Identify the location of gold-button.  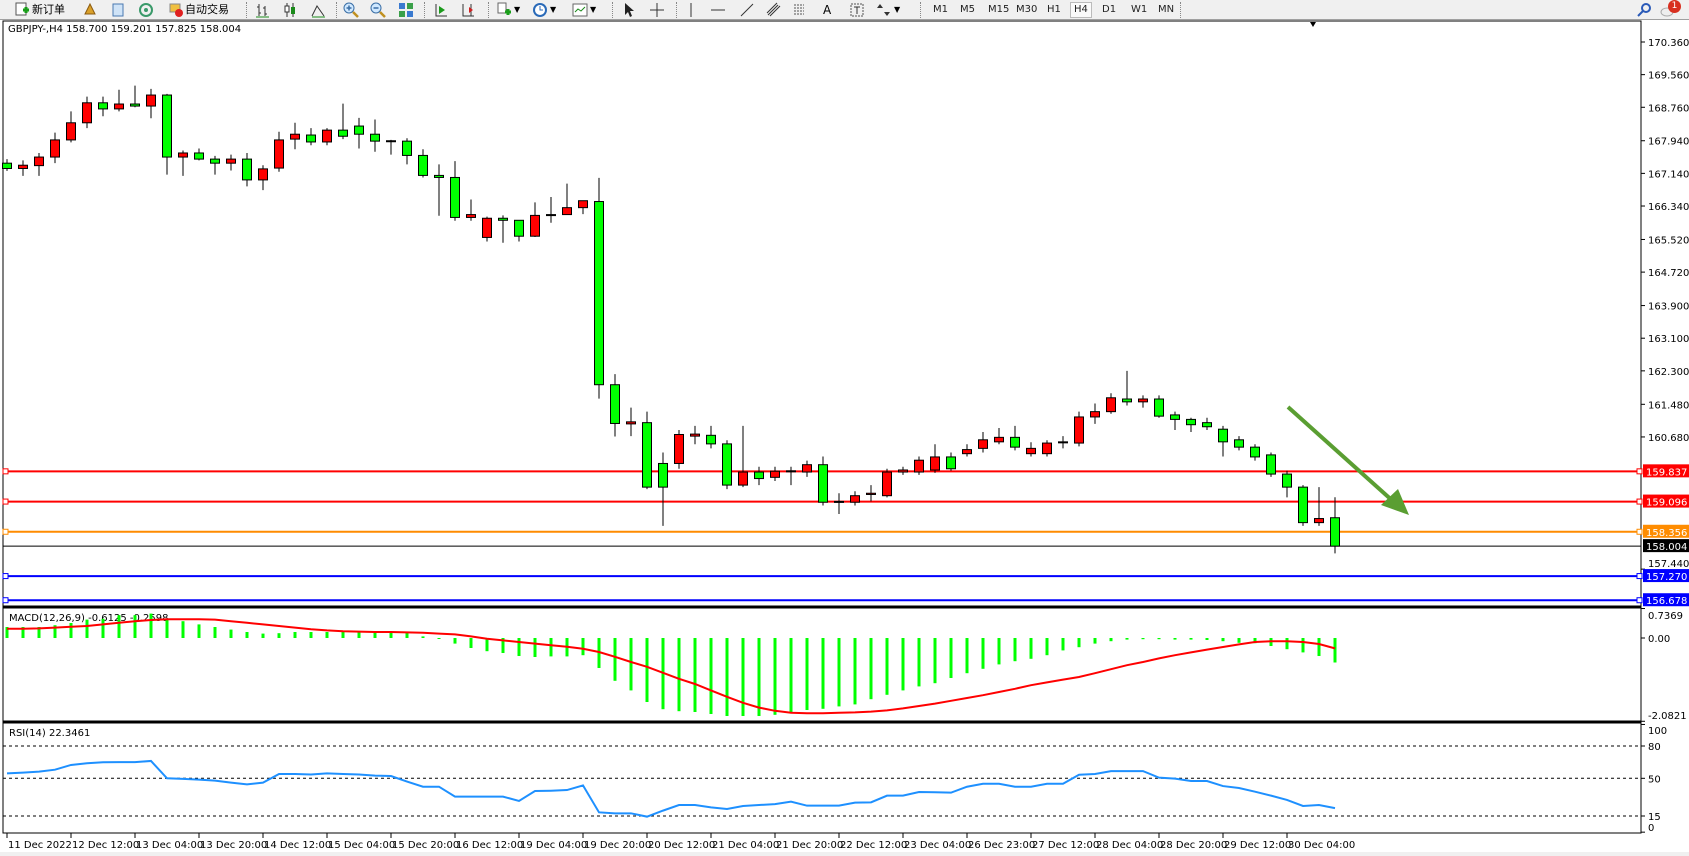
(90, 10).